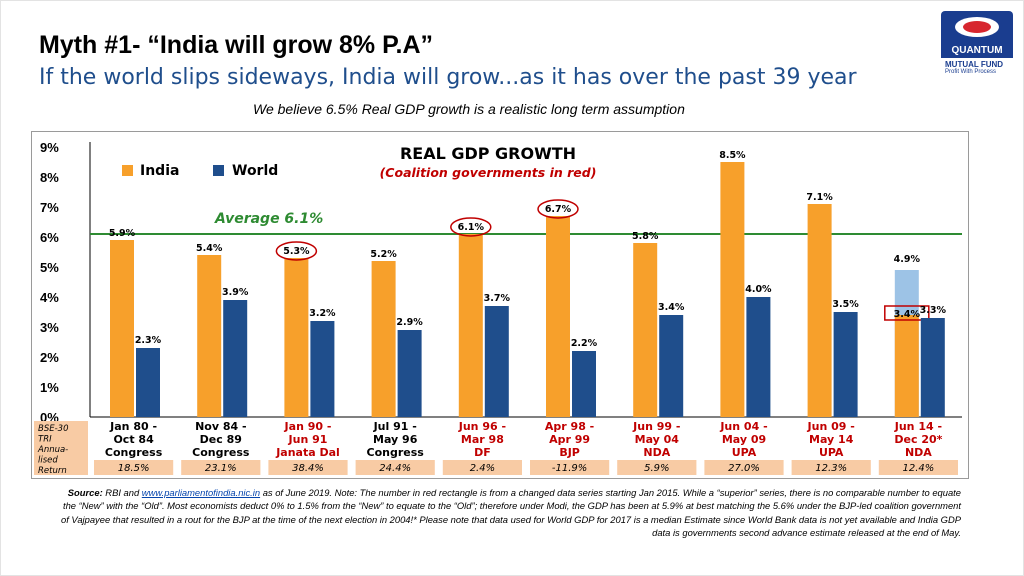 Image resolution: width=1024 pixels, height=576 pixels. I want to click on category-period-end: Dec 89, so click(221, 439).